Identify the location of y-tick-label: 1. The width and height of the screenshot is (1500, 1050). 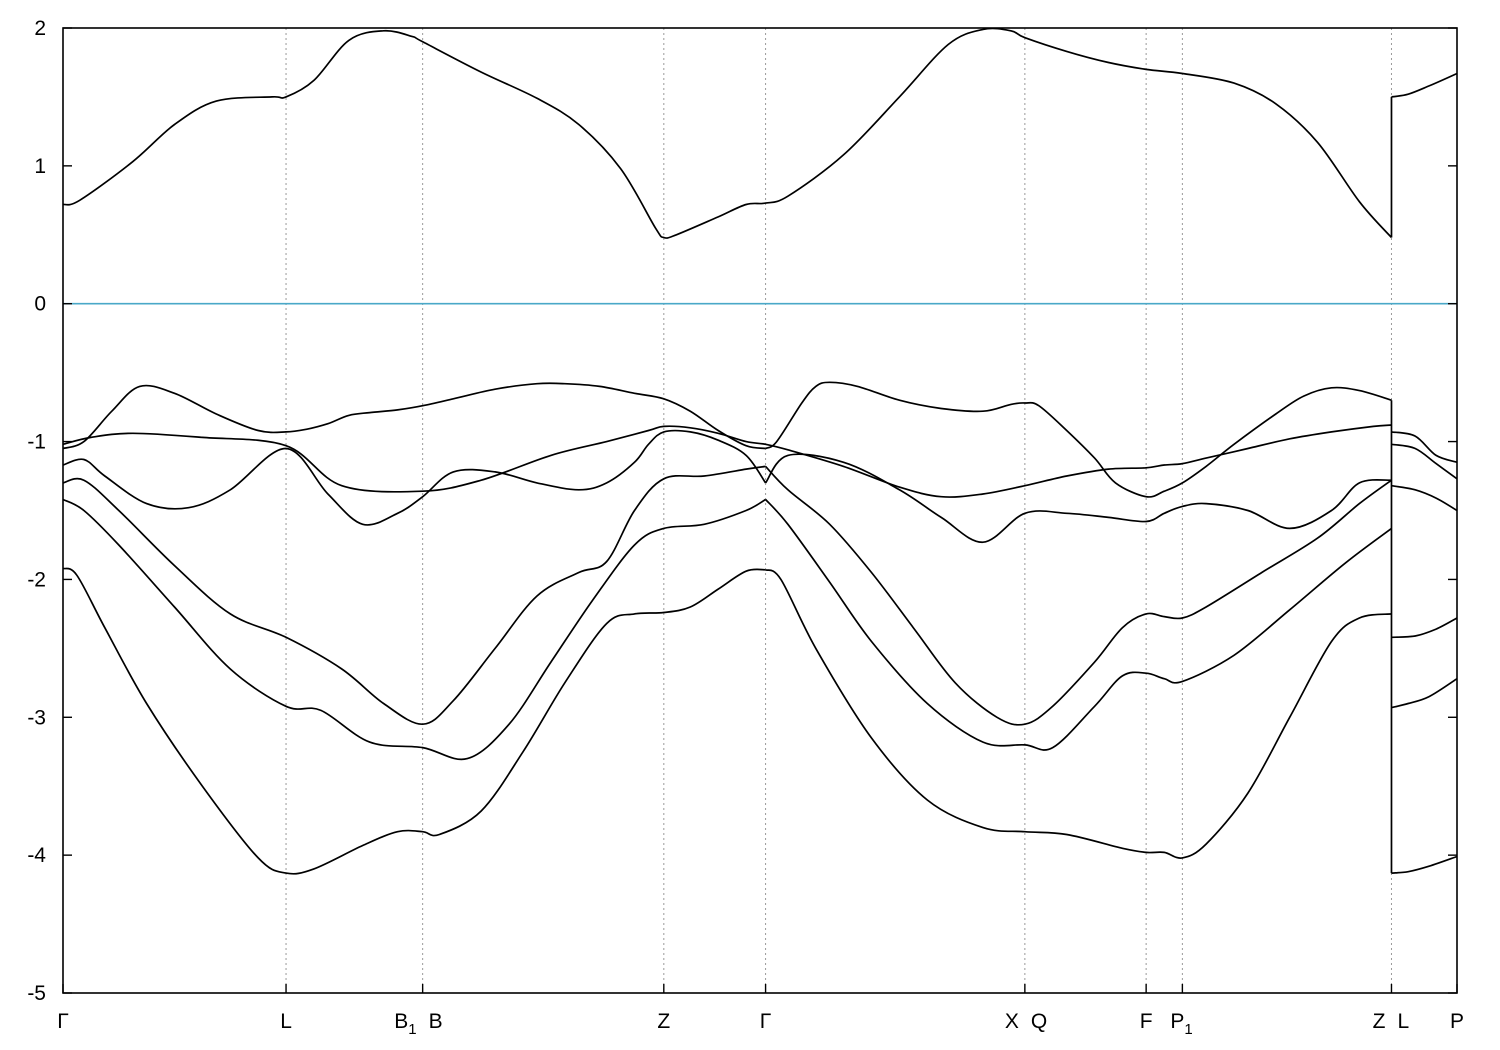
(40, 166).